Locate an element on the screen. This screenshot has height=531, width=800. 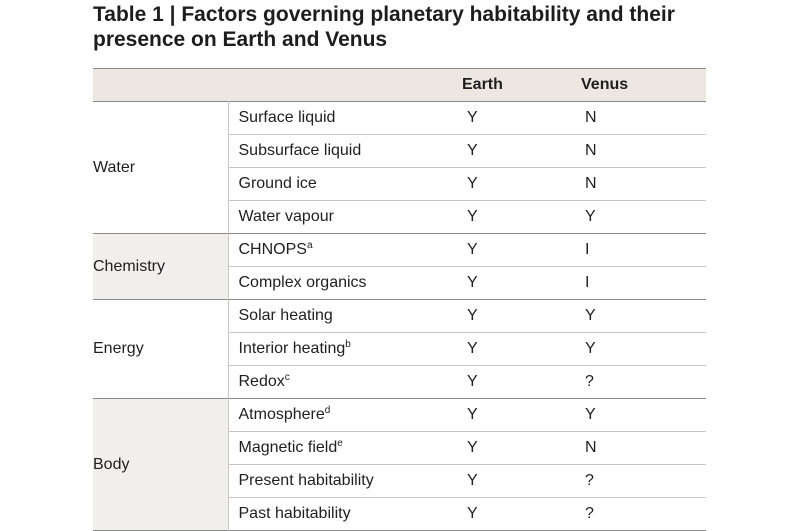
factor-label: Atmosphere is located at coordinates (281, 414).